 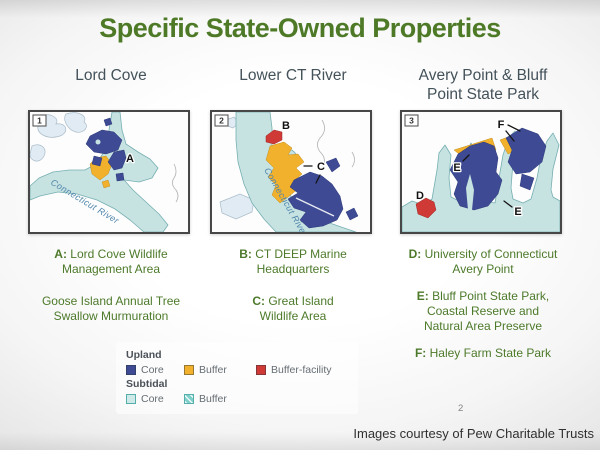 I want to click on legend-item-buffer-facility: Buffer-facility, so click(x=302, y=370).